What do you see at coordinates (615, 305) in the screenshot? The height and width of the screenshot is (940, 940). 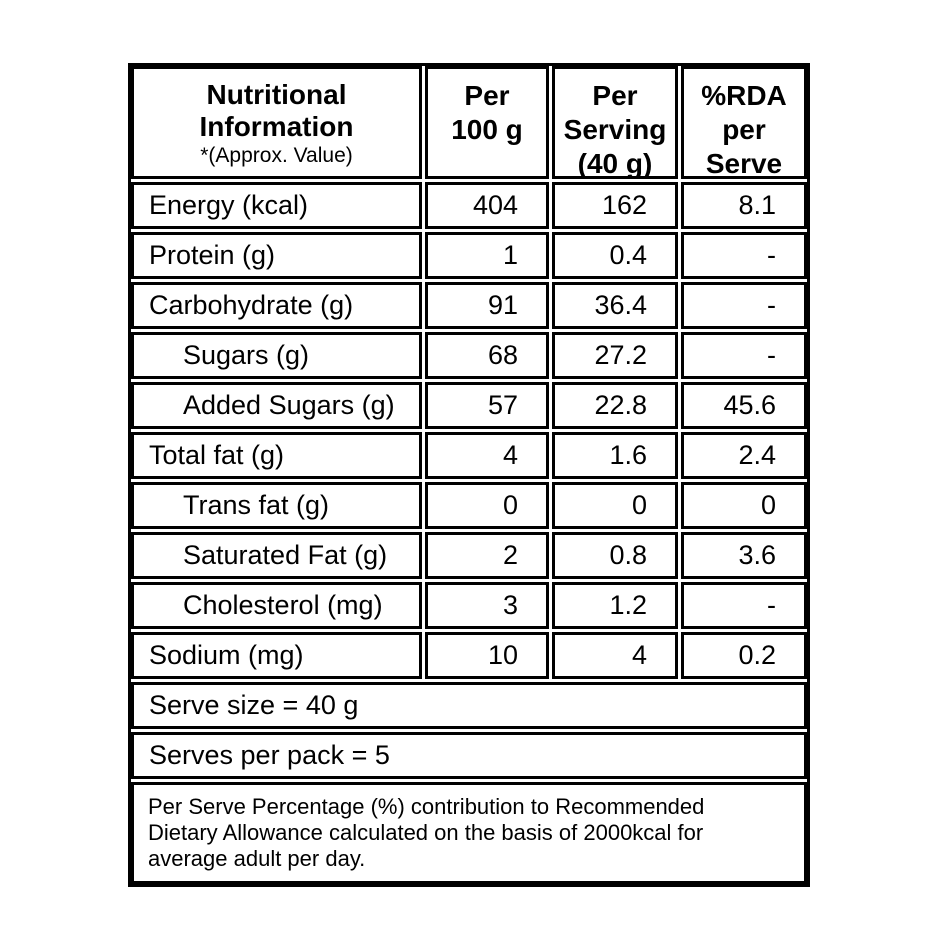 I see `value-per-serving: 36.4` at bounding box center [615, 305].